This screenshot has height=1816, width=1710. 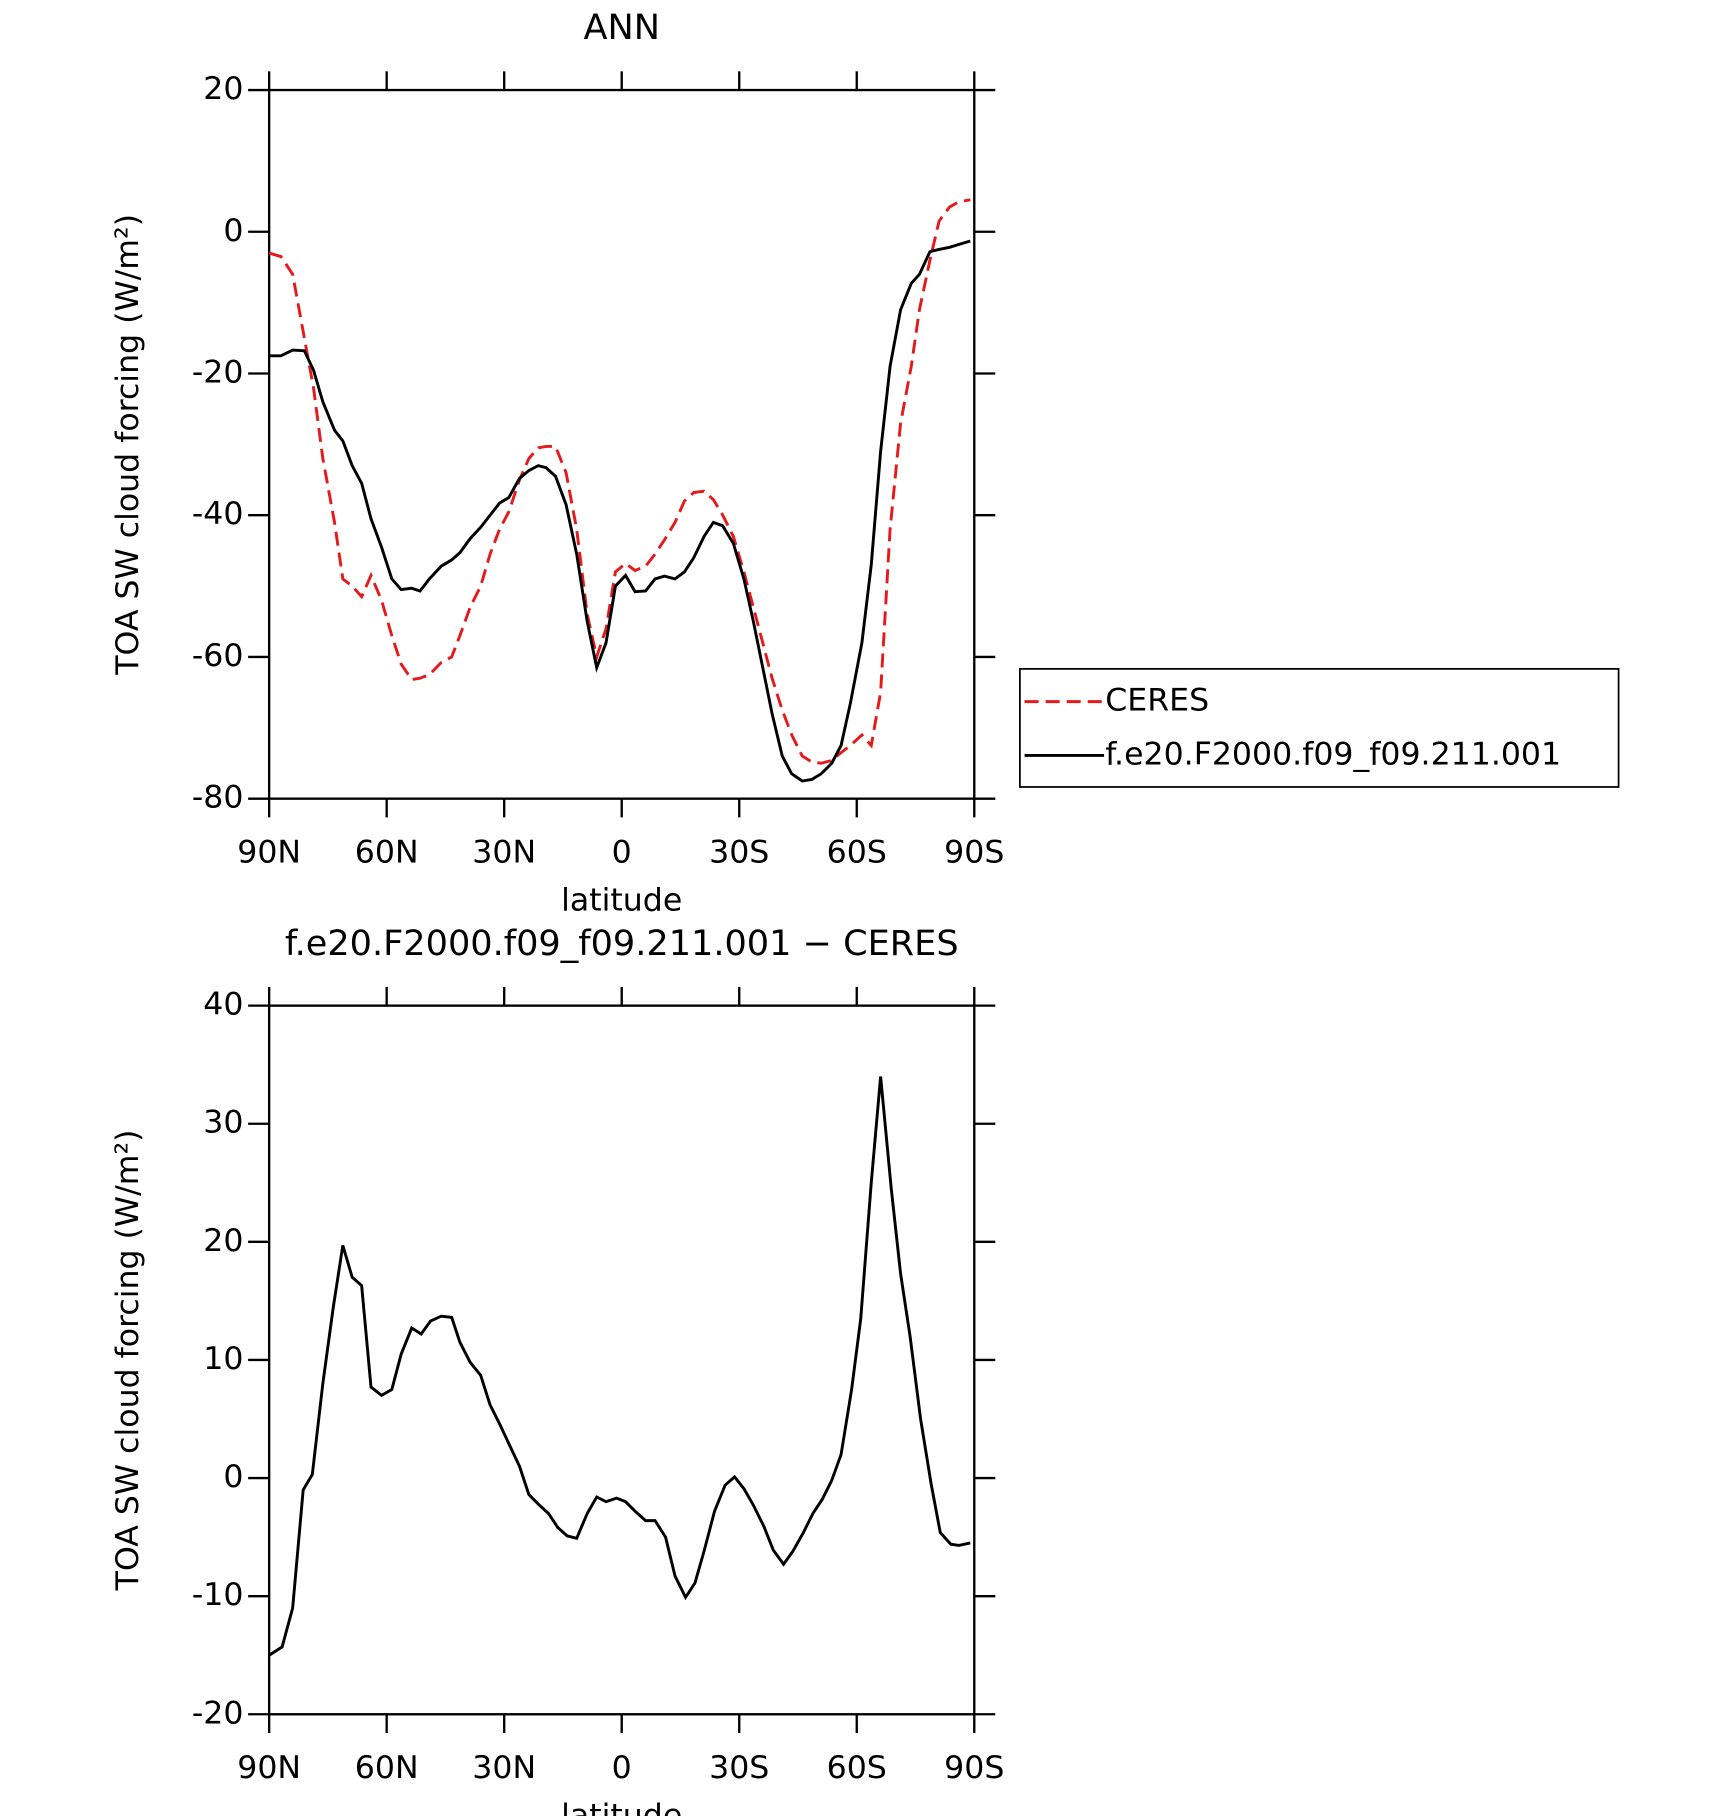 I want to click on legend-label: f.e20.F2000.f09_f09.211.001, so click(x=1333, y=754).